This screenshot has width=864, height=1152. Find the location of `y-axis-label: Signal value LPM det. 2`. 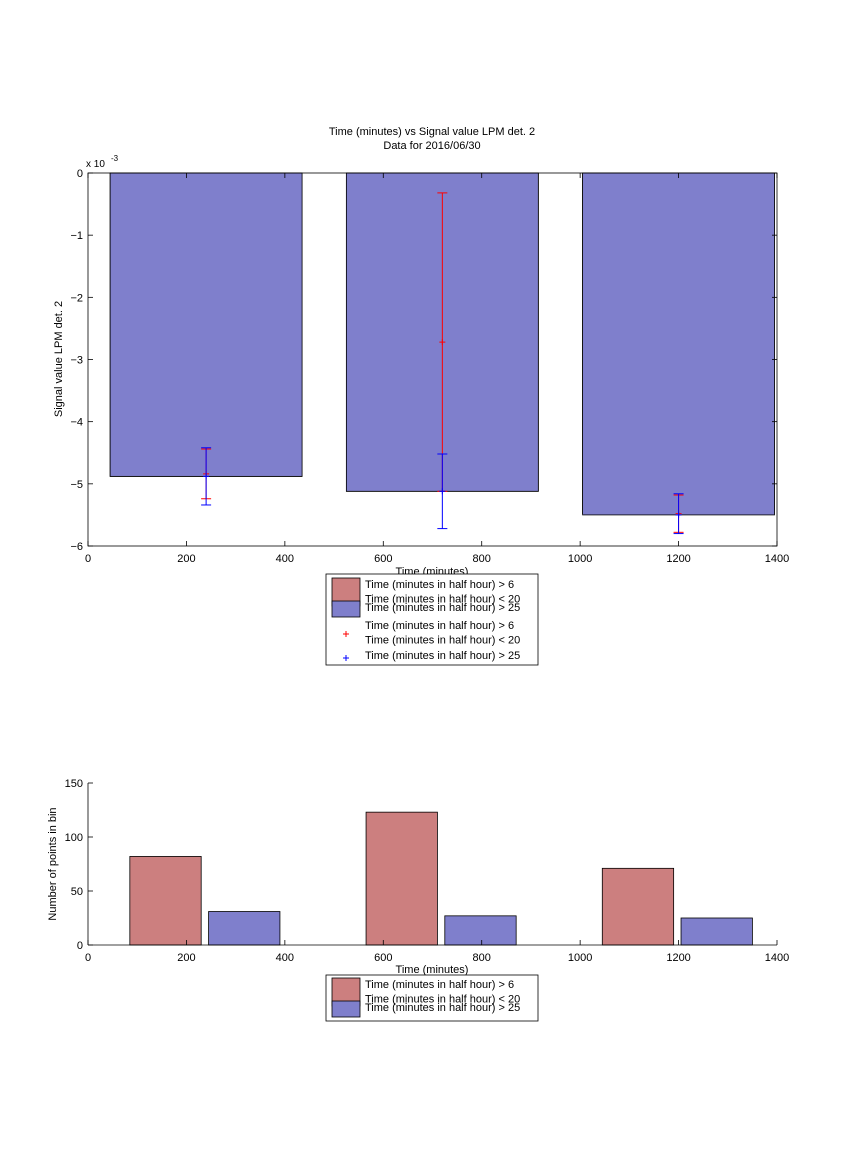

y-axis-label: Signal value LPM det. 2 is located at coordinates (59, 359).